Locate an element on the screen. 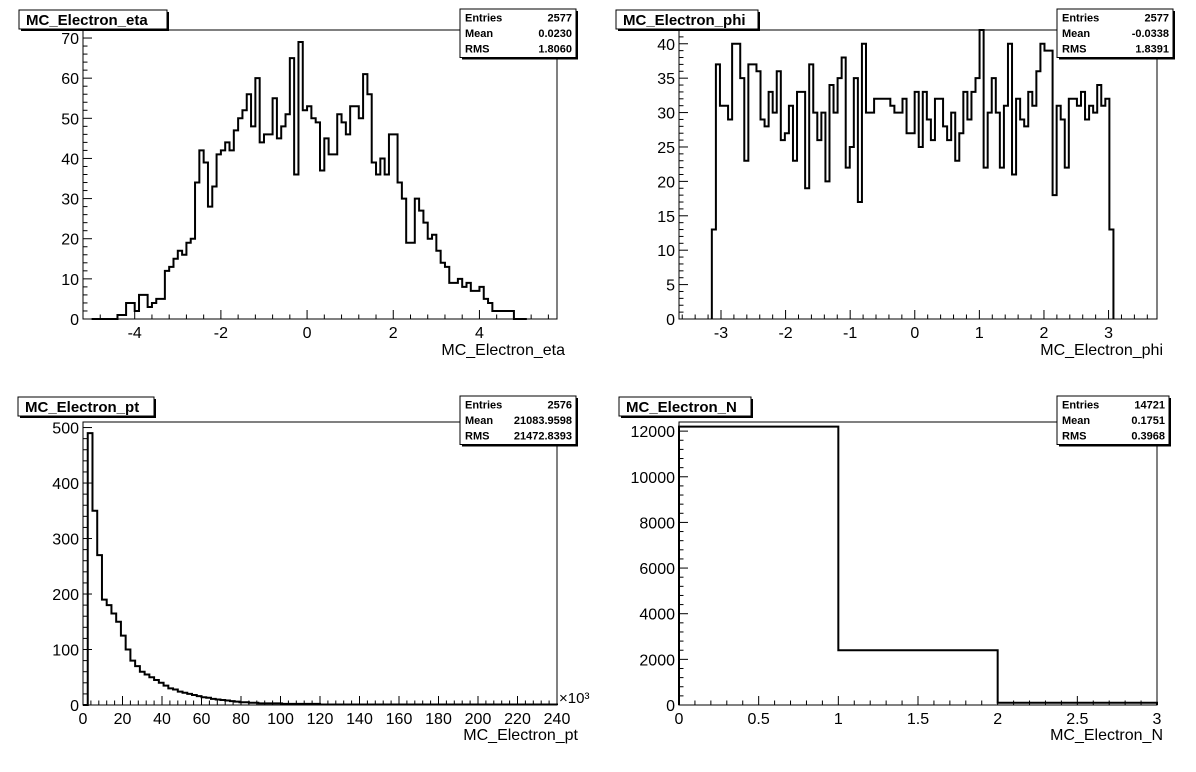  stats-value: 1.8391 is located at coordinates (1152, 50).